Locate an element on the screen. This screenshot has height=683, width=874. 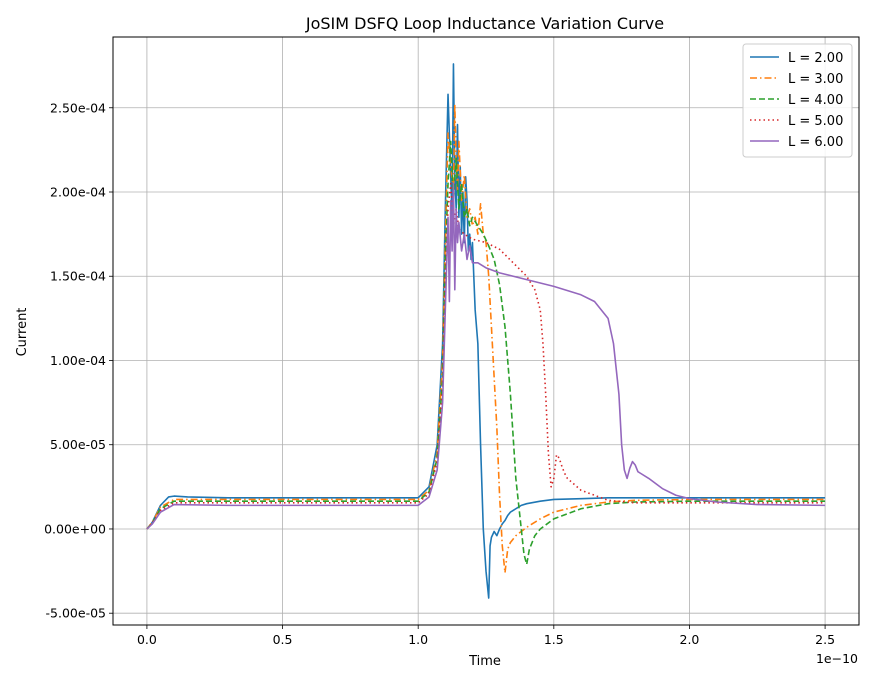
x-axis-ticks: 0.0 0.5 1.0 1.5 2.0 2.5 is located at coordinates (486, 636).